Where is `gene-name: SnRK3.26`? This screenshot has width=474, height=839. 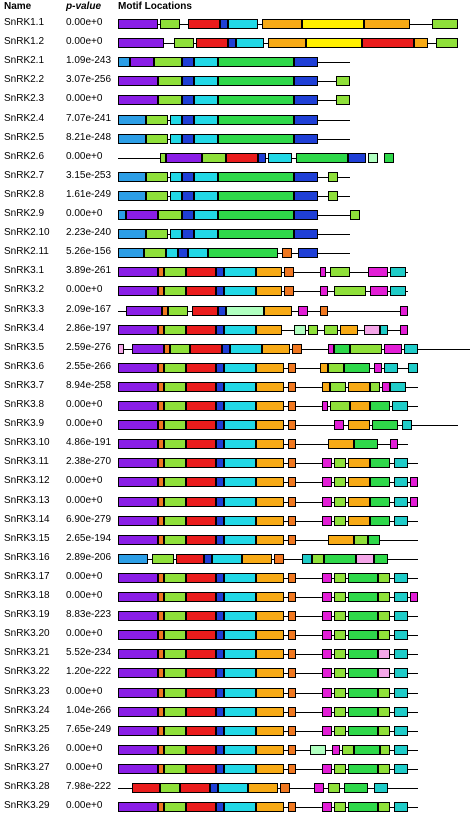 gene-name: SnRK3.26 is located at coordinates (27, 748).